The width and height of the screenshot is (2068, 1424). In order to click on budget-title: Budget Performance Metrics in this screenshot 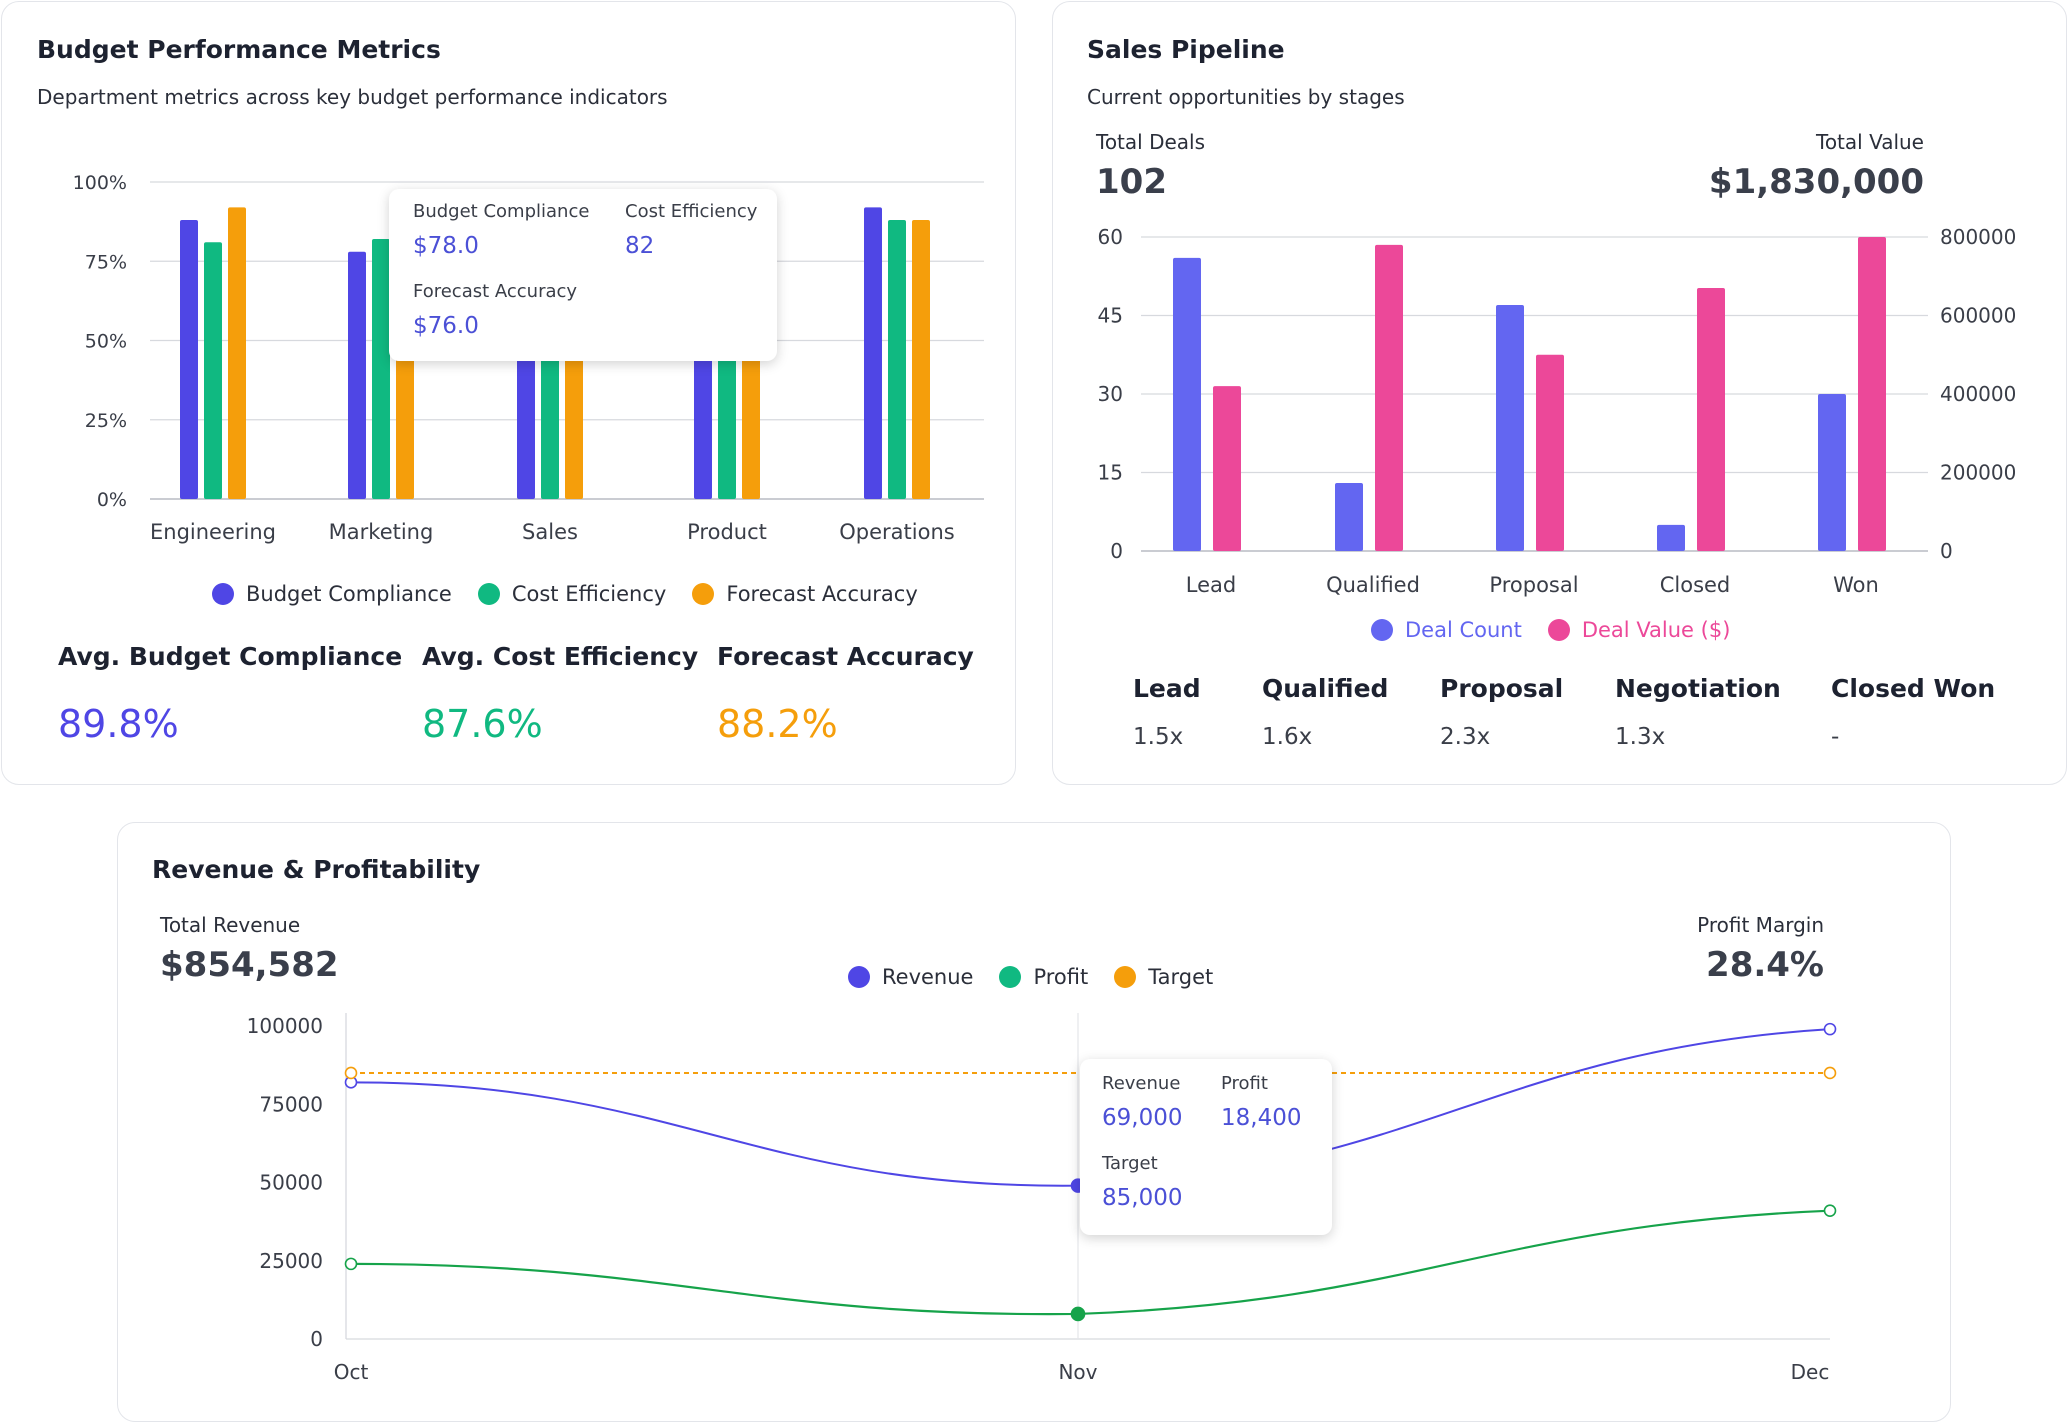, I will do `click(239, 49)`.